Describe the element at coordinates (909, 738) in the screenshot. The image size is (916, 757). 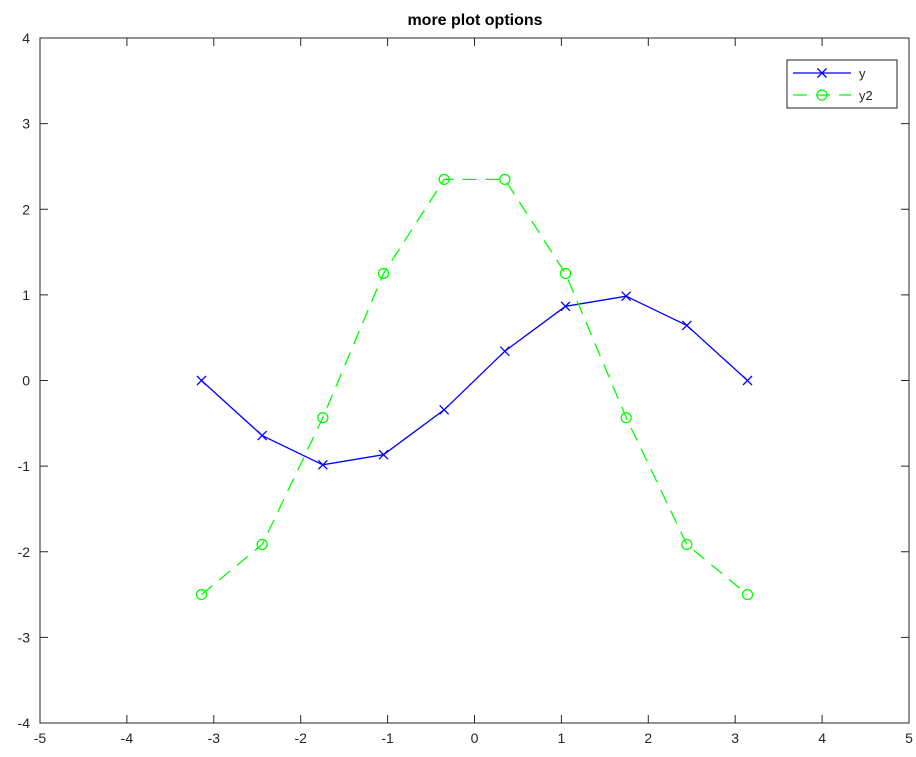
I see `x-tick-label: 5` at that location.